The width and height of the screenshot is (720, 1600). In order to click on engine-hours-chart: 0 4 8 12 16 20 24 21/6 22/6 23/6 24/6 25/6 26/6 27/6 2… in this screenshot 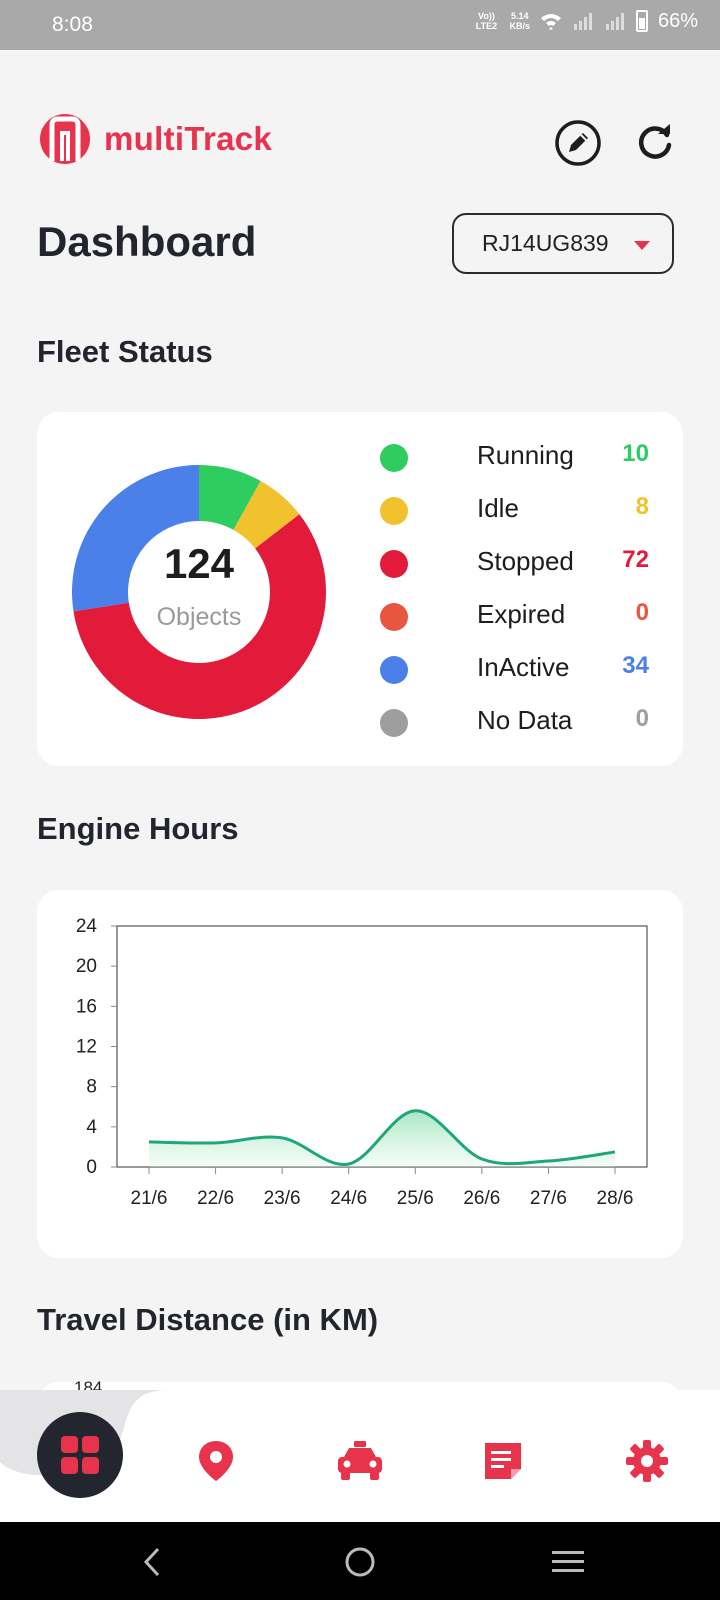, I will do `click(362, 1062)`.